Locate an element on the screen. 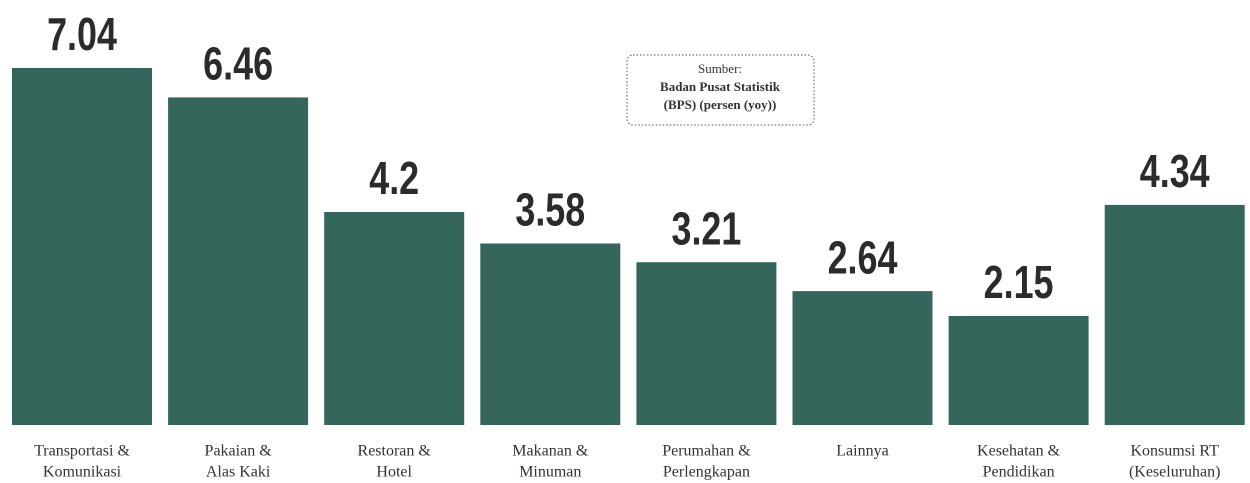 The height and width of the screenshot is (483, 1250). x-tick-label: Minuman is located at coordinates (550, 472).